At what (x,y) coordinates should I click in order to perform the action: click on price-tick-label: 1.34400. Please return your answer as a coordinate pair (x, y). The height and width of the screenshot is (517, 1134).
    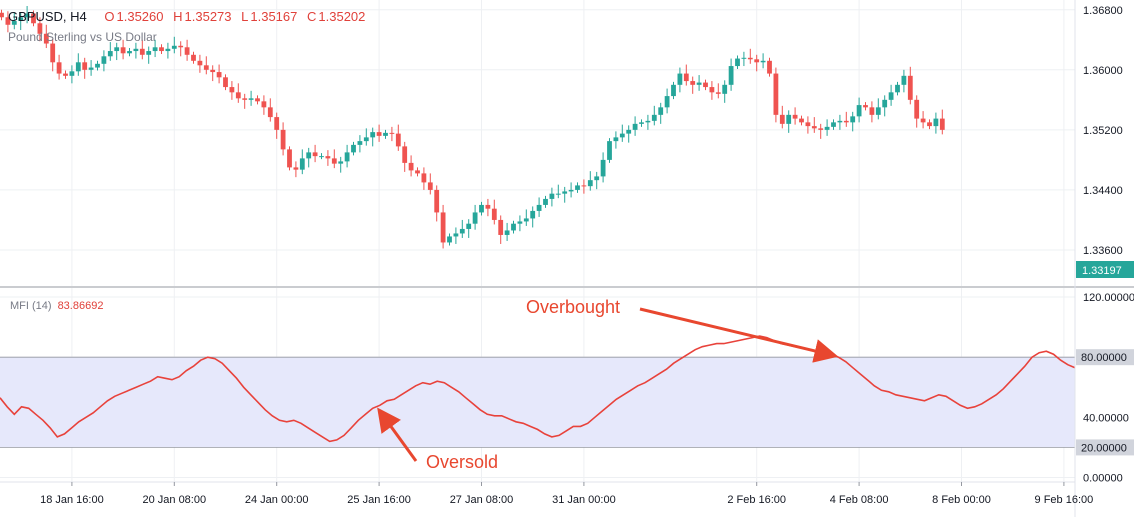
    Looking at the image, I should click on (1103, 191).